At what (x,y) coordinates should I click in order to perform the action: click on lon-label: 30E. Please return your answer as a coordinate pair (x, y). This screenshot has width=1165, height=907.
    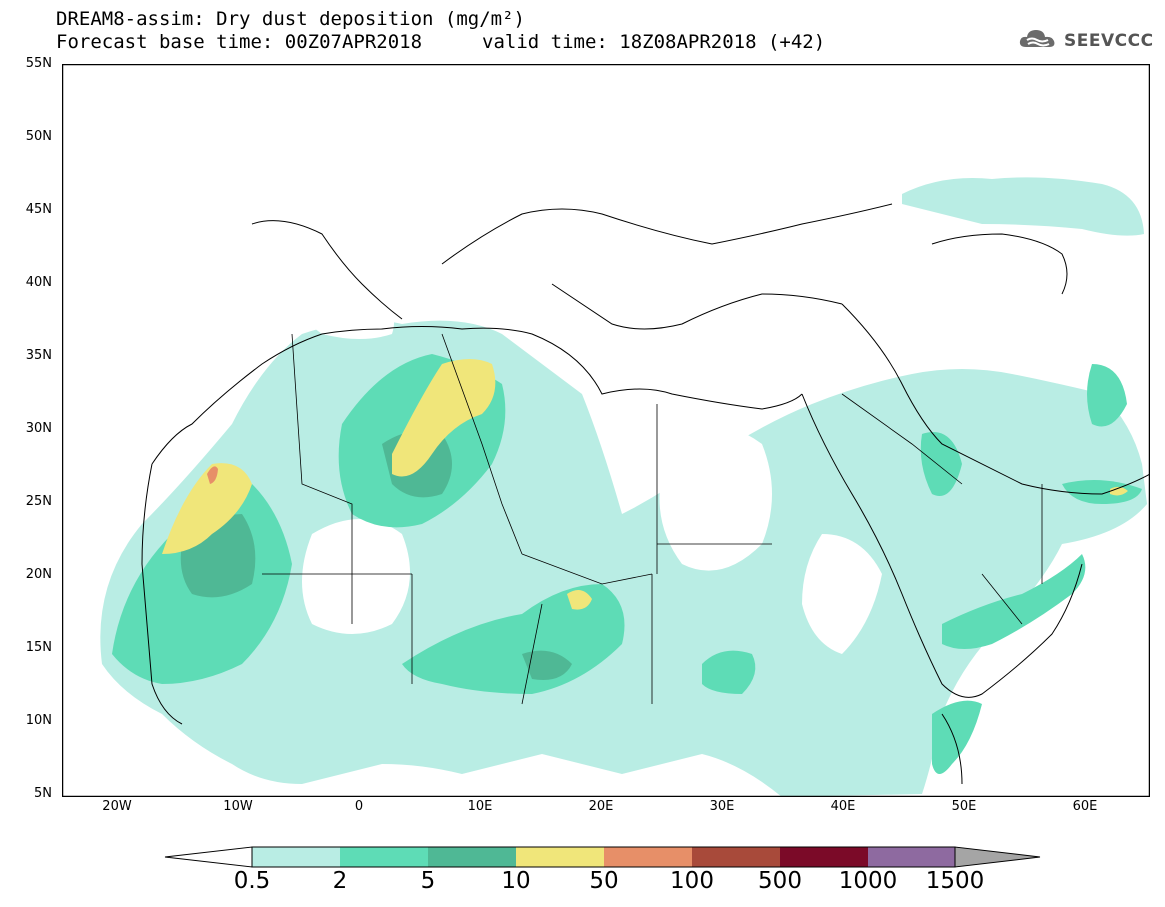
    Looking at the image, I should click on (722, 806).